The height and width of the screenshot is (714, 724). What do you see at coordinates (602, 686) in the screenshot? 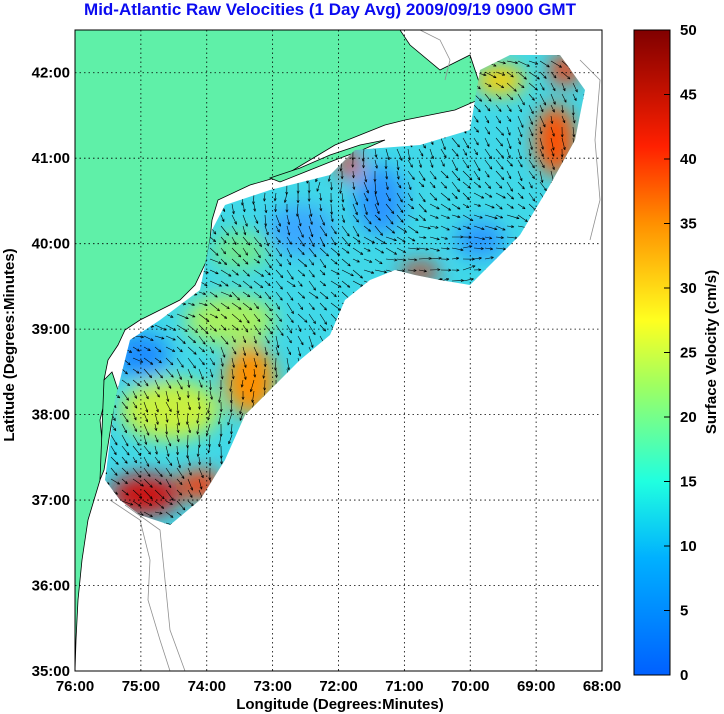
I see `x-tick-label: 68:00` at bounding box center [602, 686].